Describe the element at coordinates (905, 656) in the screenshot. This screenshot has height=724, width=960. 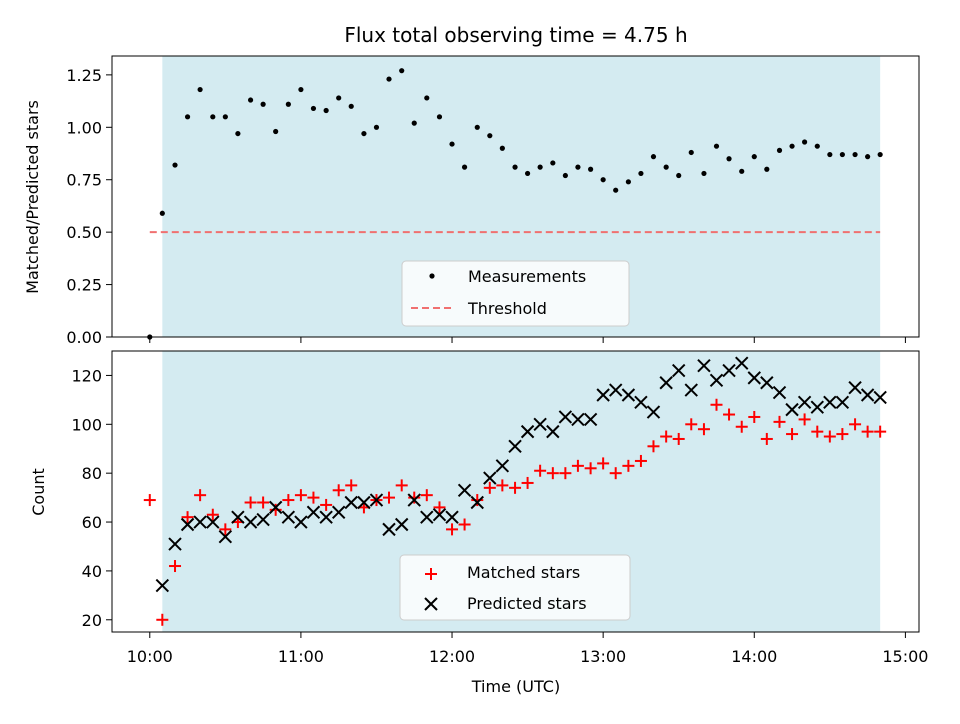
I see `x-tick-label: 15:00` at that location.